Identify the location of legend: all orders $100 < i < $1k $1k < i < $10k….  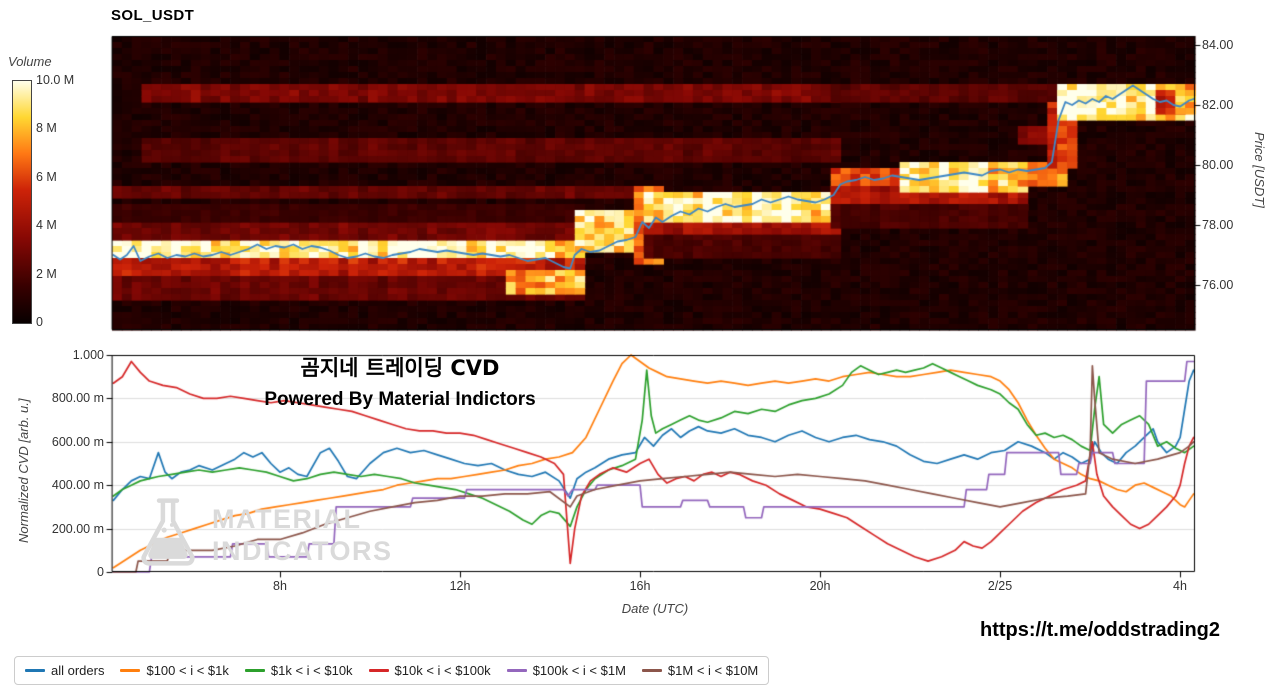
(392, 670).